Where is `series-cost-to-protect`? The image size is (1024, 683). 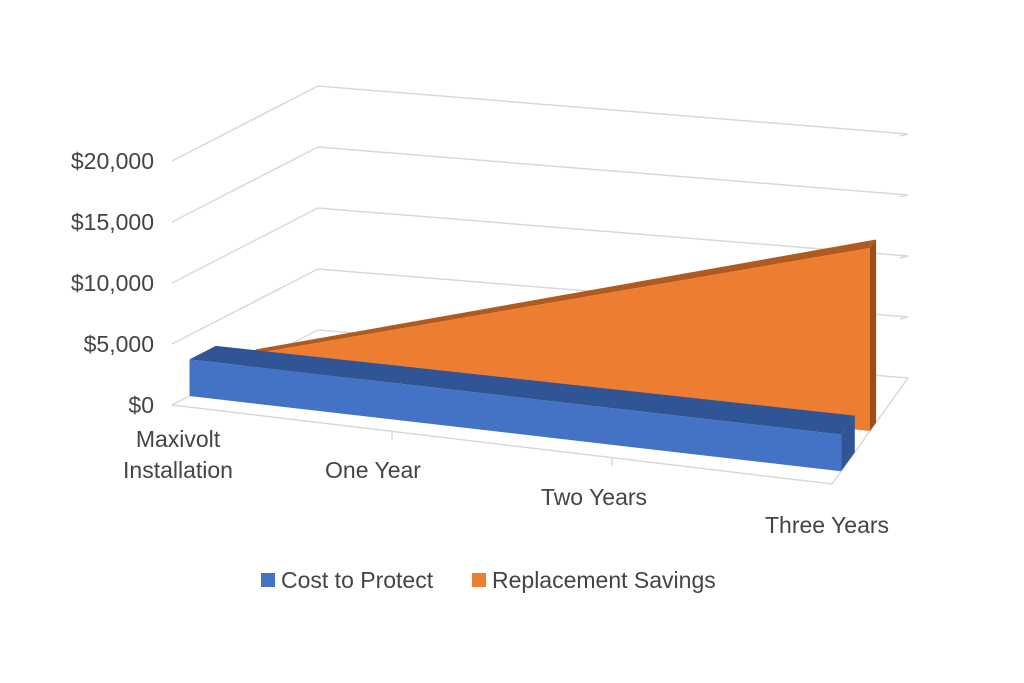
series-cost-to-protect is located at coordinates (522, 408).